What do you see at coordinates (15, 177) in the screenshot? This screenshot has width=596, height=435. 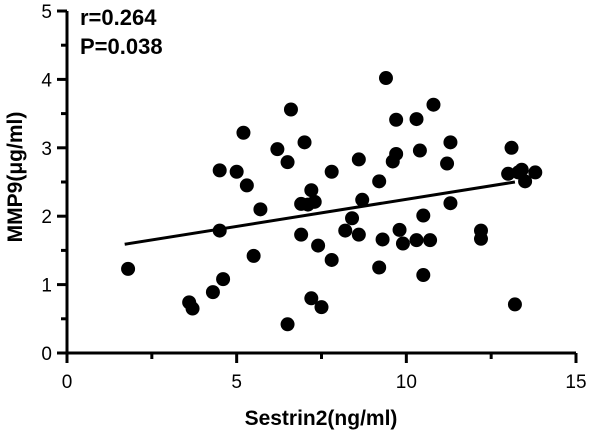 I see `y-axis-title: MMP9(μg/ml)` at bounding box center [15, 177].